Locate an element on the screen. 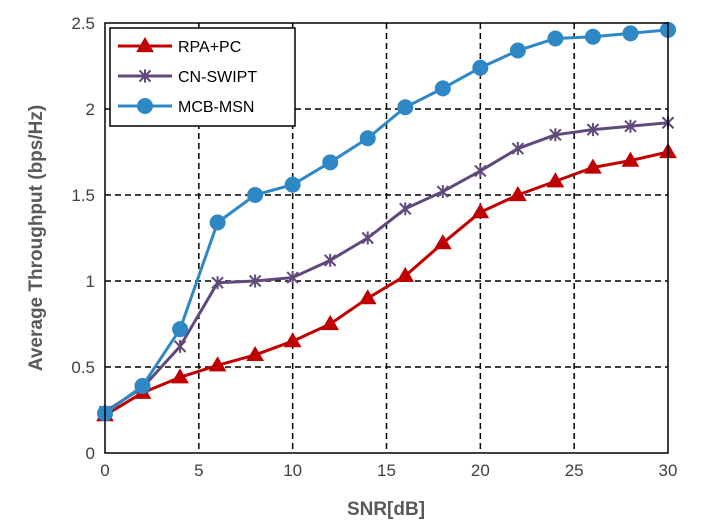  x-tick-label: 0 is located at coordinates (104, 470).